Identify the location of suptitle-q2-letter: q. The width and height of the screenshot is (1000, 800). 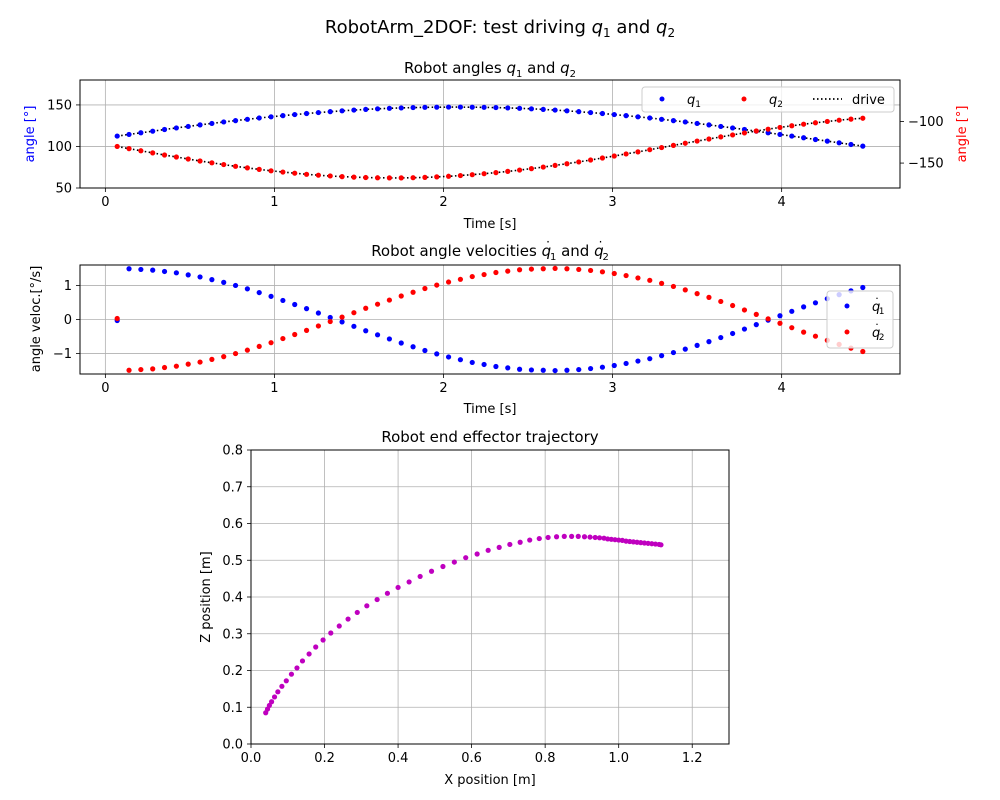
(661, 27).